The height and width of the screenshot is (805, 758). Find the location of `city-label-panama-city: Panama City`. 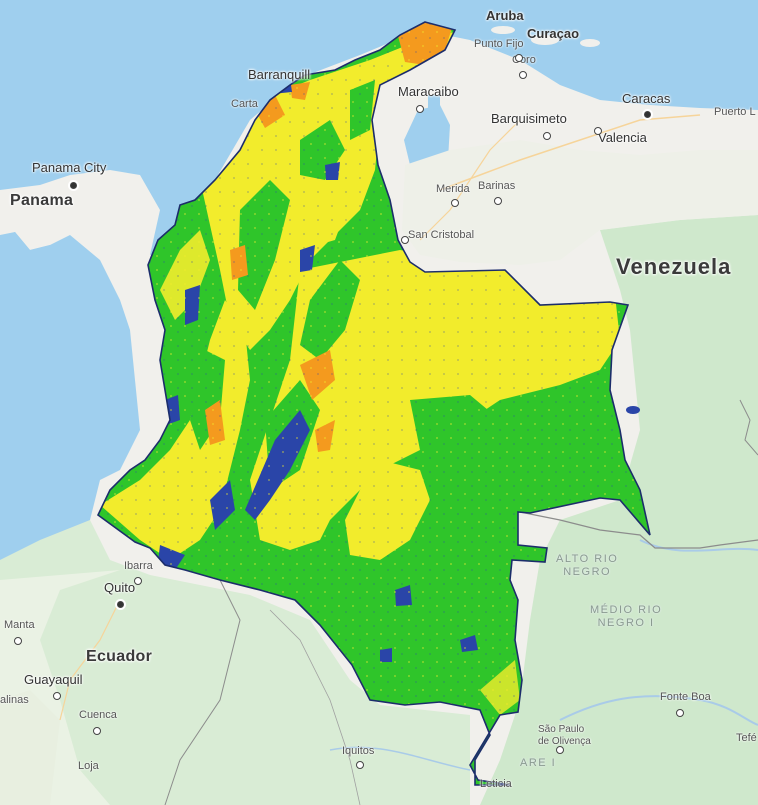

city-label-panama-city: Panama City is located at coordinates (69, 167).